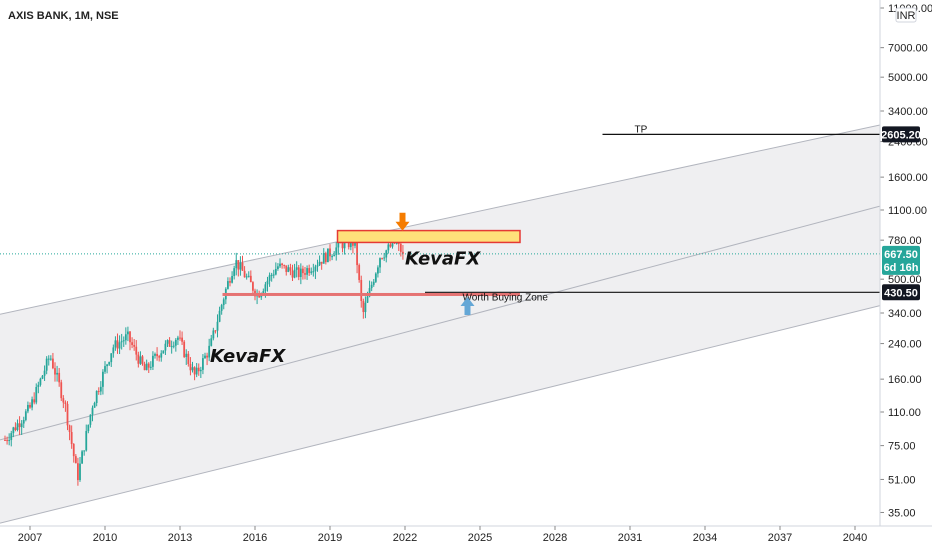  Describe the element at coordinates (428, 236) in the screenshot. I see `resistance-zone` at that location.